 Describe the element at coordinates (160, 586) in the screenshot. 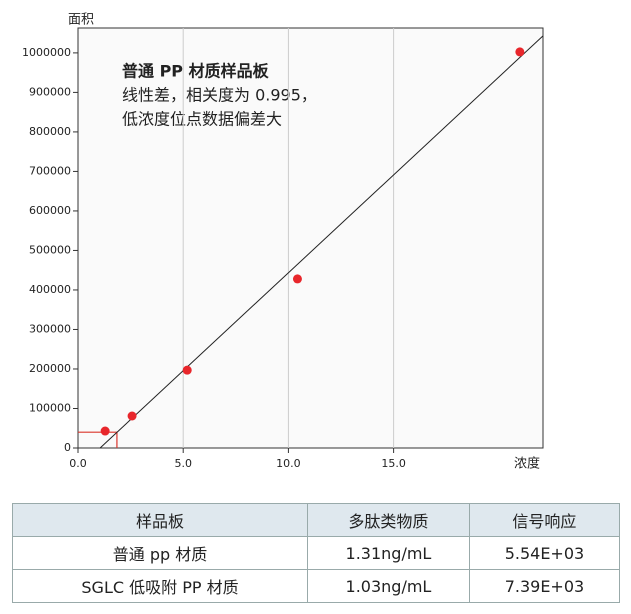

I see `cell: SGLC 低吸附 PP 材质` at that location.